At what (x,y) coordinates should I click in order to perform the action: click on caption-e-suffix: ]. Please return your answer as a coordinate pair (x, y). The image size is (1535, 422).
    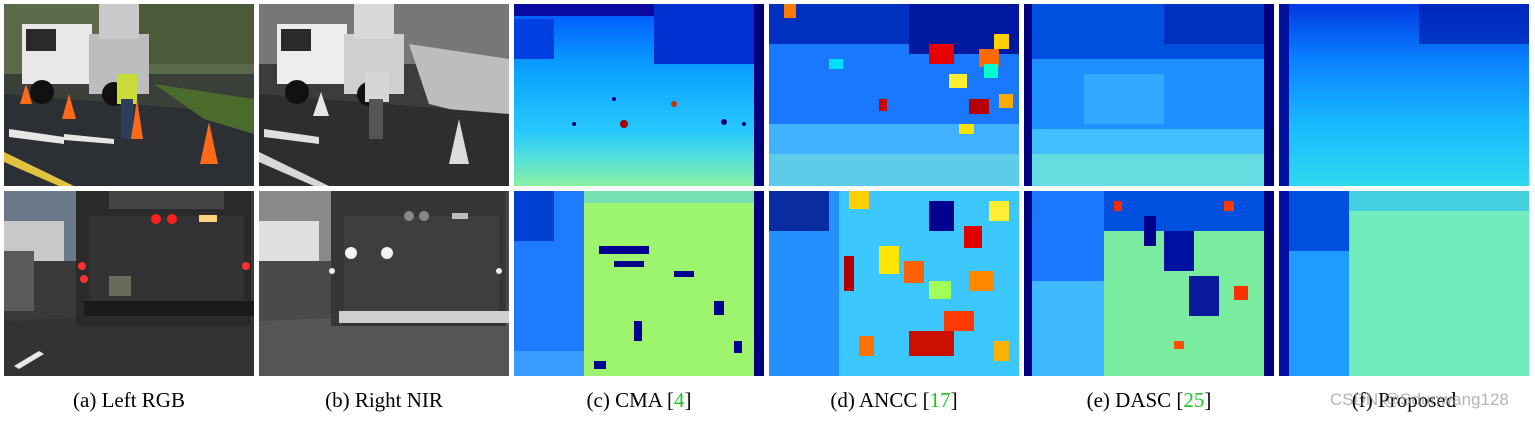
    Looking at the image, I should click on (1208, 400).